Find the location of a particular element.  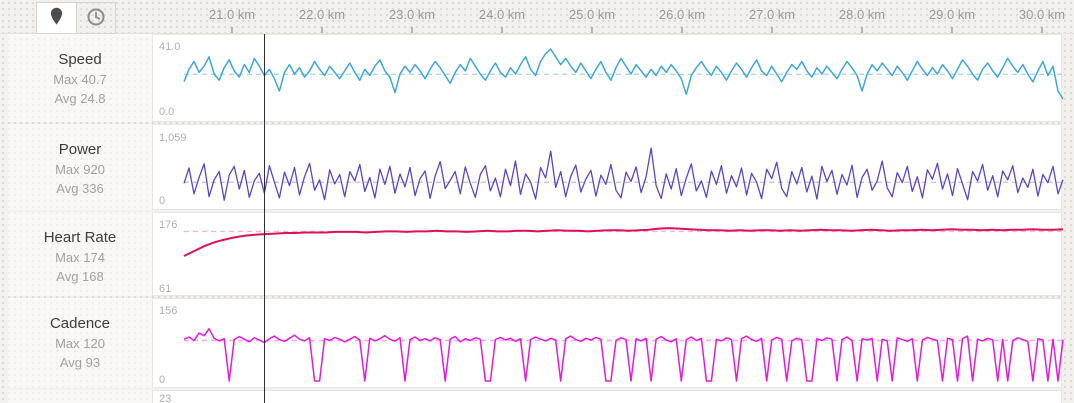

heart_rate-series-line is located at coordinates (623, 242).